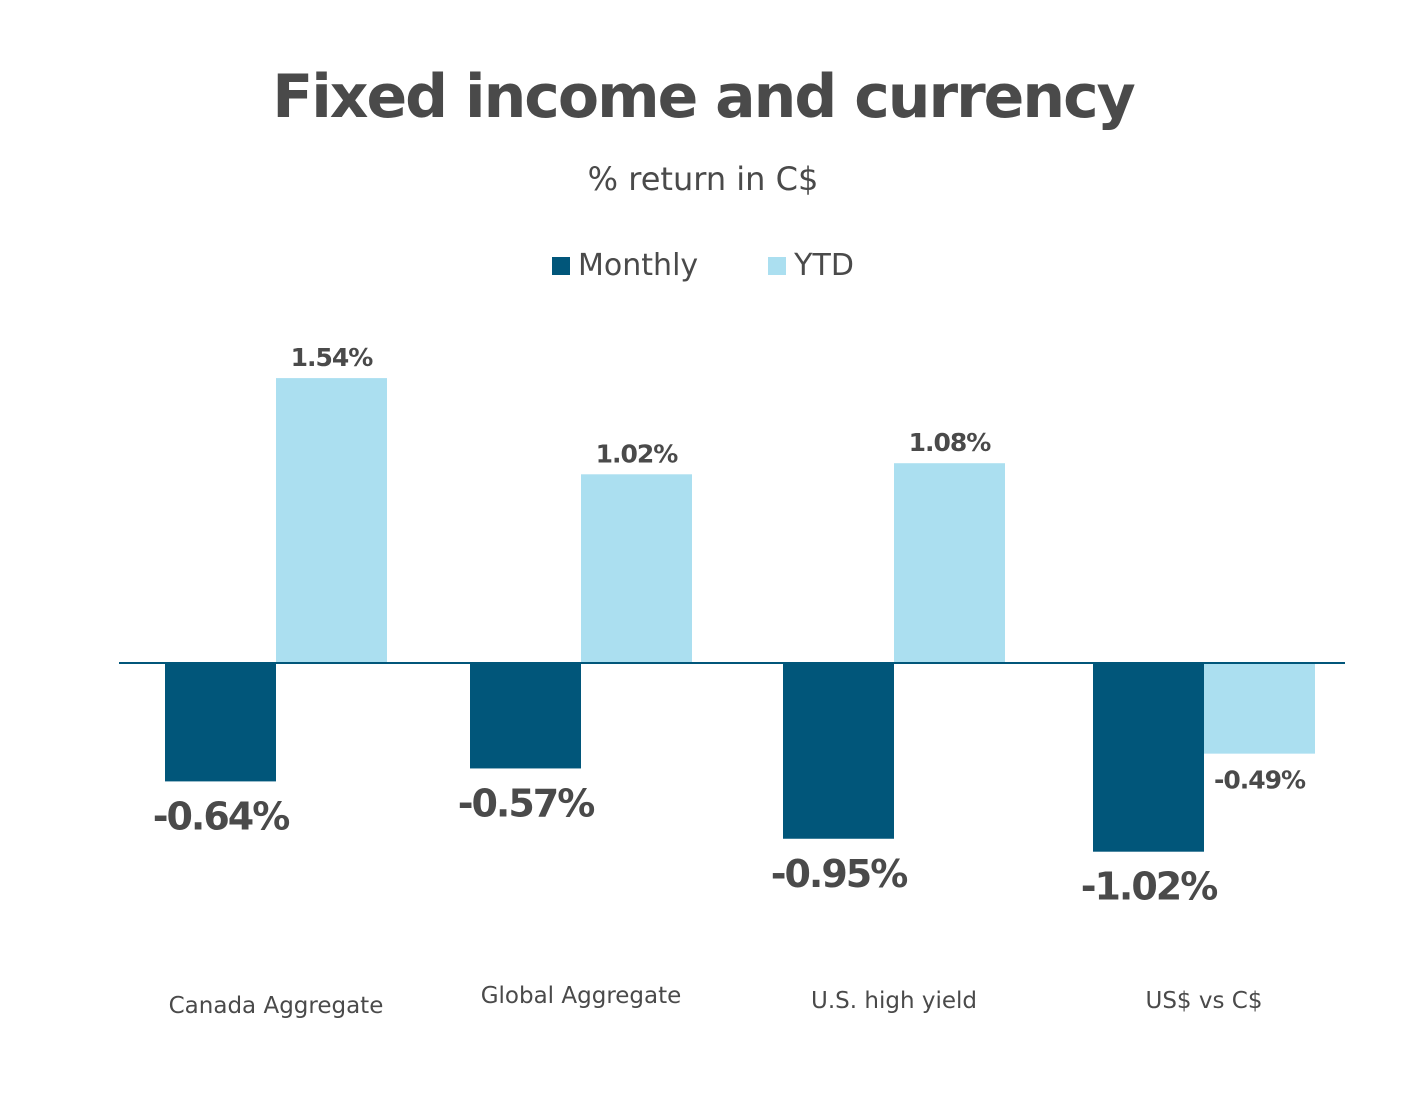 Image resolution: width=1406 pixels, height=1120 pixels. I want to click on category-label-3: U.S. high yield, so click(894, 1001).